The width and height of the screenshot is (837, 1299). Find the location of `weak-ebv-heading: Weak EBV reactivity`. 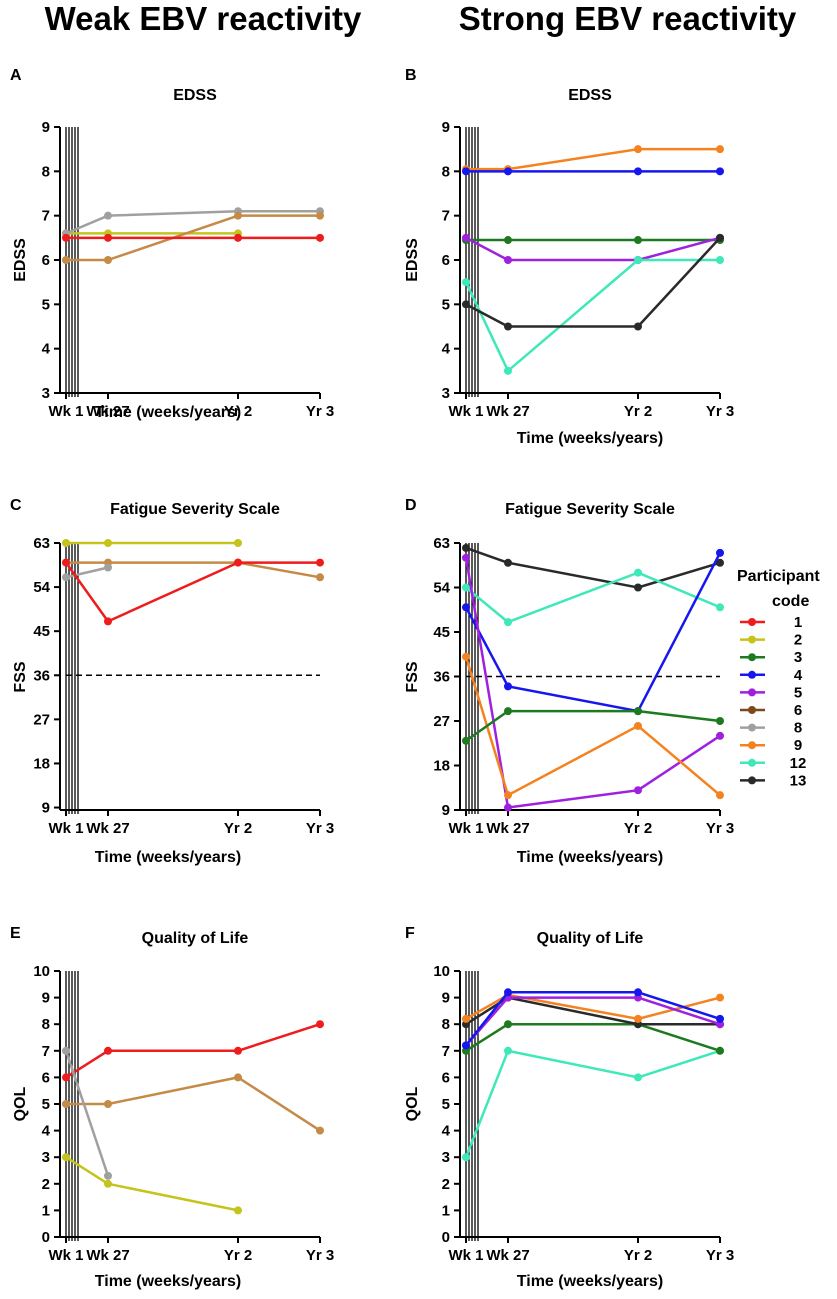

weak-ebv-heading: Weak EBV reactivity is located at coordinates (203, 18).